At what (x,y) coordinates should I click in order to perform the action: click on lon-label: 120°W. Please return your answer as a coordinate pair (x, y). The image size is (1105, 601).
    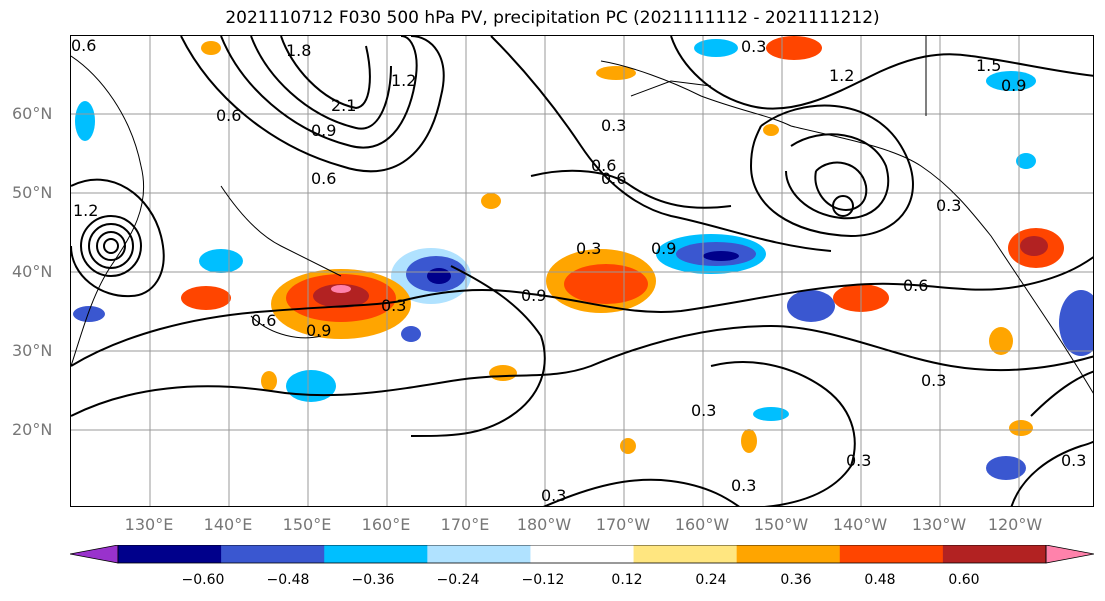
    Looking at the image, I should click on (1015, 524).